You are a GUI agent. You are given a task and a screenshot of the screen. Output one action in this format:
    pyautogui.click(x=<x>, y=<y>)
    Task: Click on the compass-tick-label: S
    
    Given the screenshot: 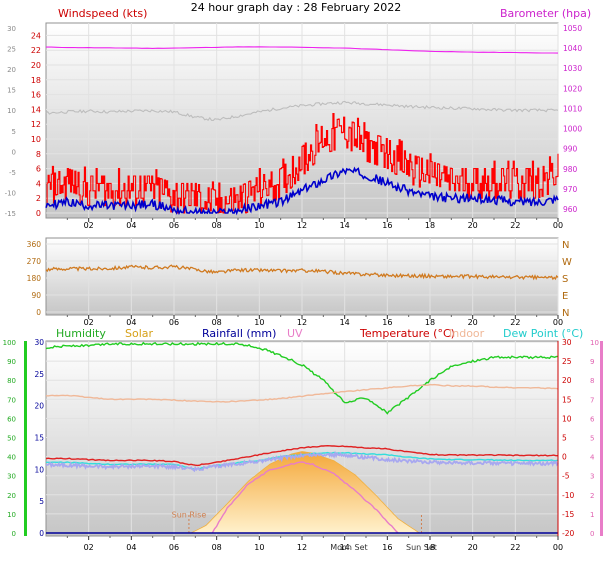 What is the action you would take?
    pyautogui.click(x=565, y=279)
    